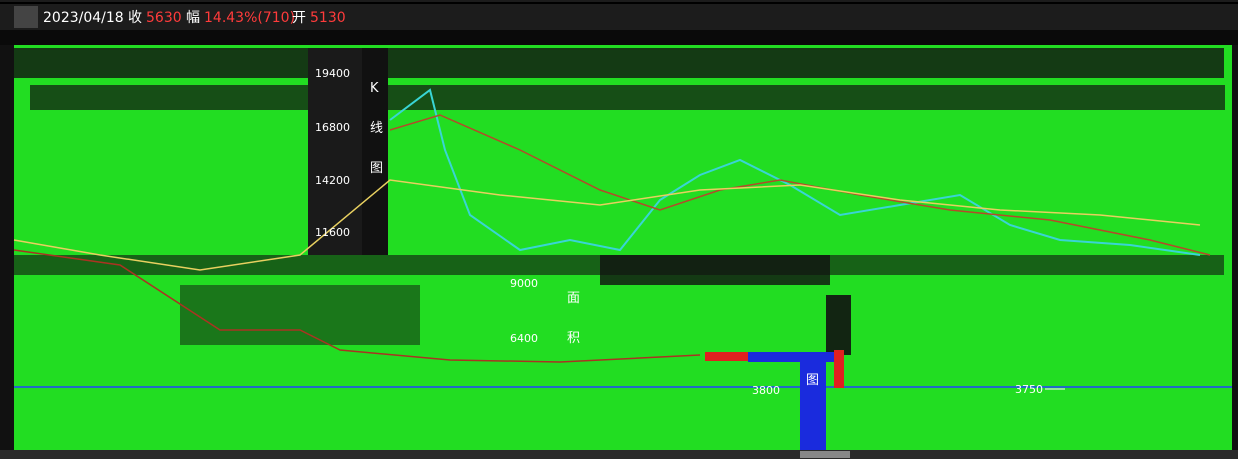 The height and width of the screenshot is (459, 1238). What do you see at coordinates (524, 338) in the screenshot?
I see `axis-label: 6400` at bounding box center [524, 338].